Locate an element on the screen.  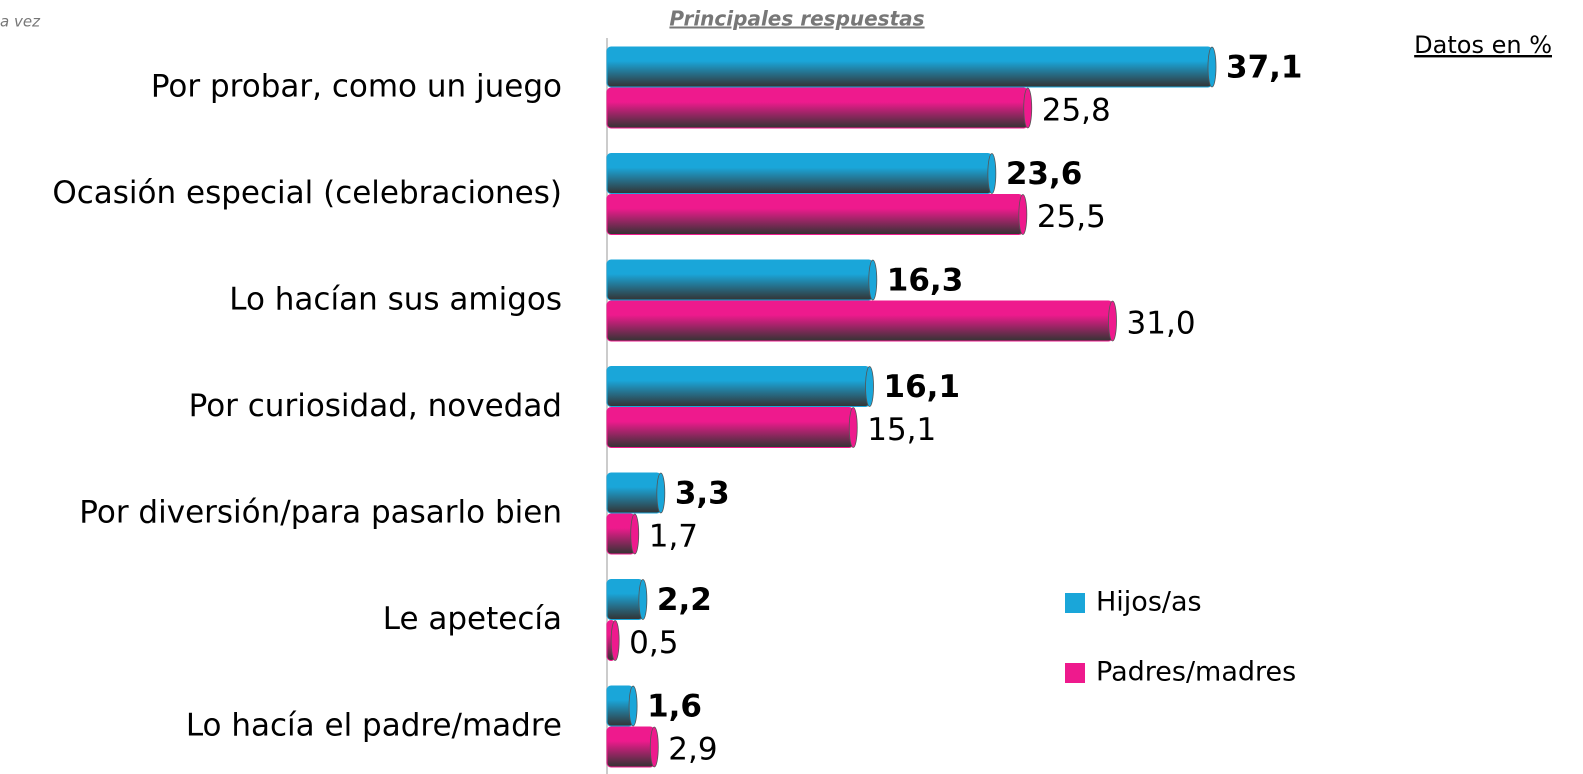
chart-title: Principales respuestas is located at coordinates (796, 19).